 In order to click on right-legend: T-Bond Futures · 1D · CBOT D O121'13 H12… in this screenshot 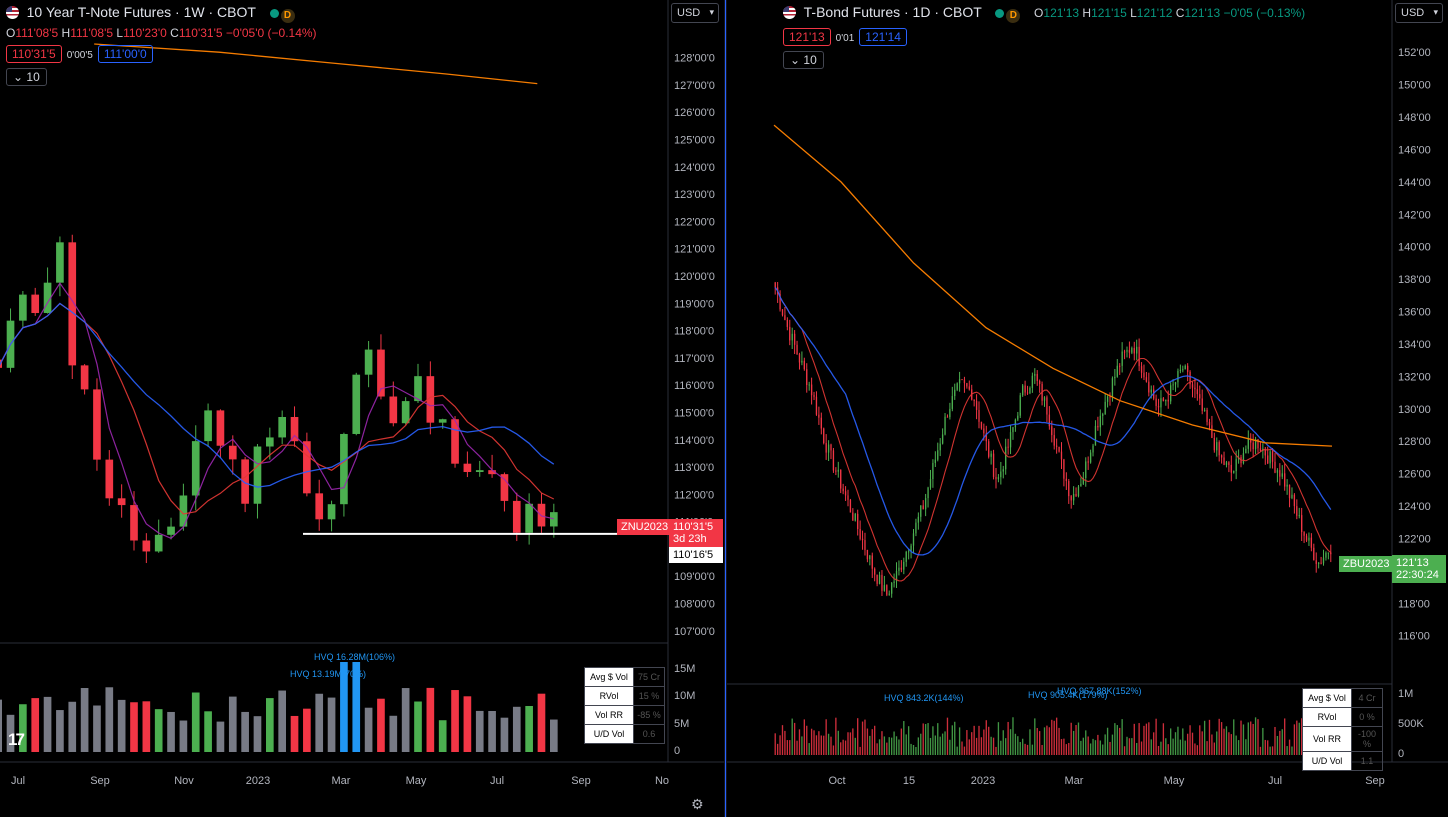, I will do `click(1044, 36)`.